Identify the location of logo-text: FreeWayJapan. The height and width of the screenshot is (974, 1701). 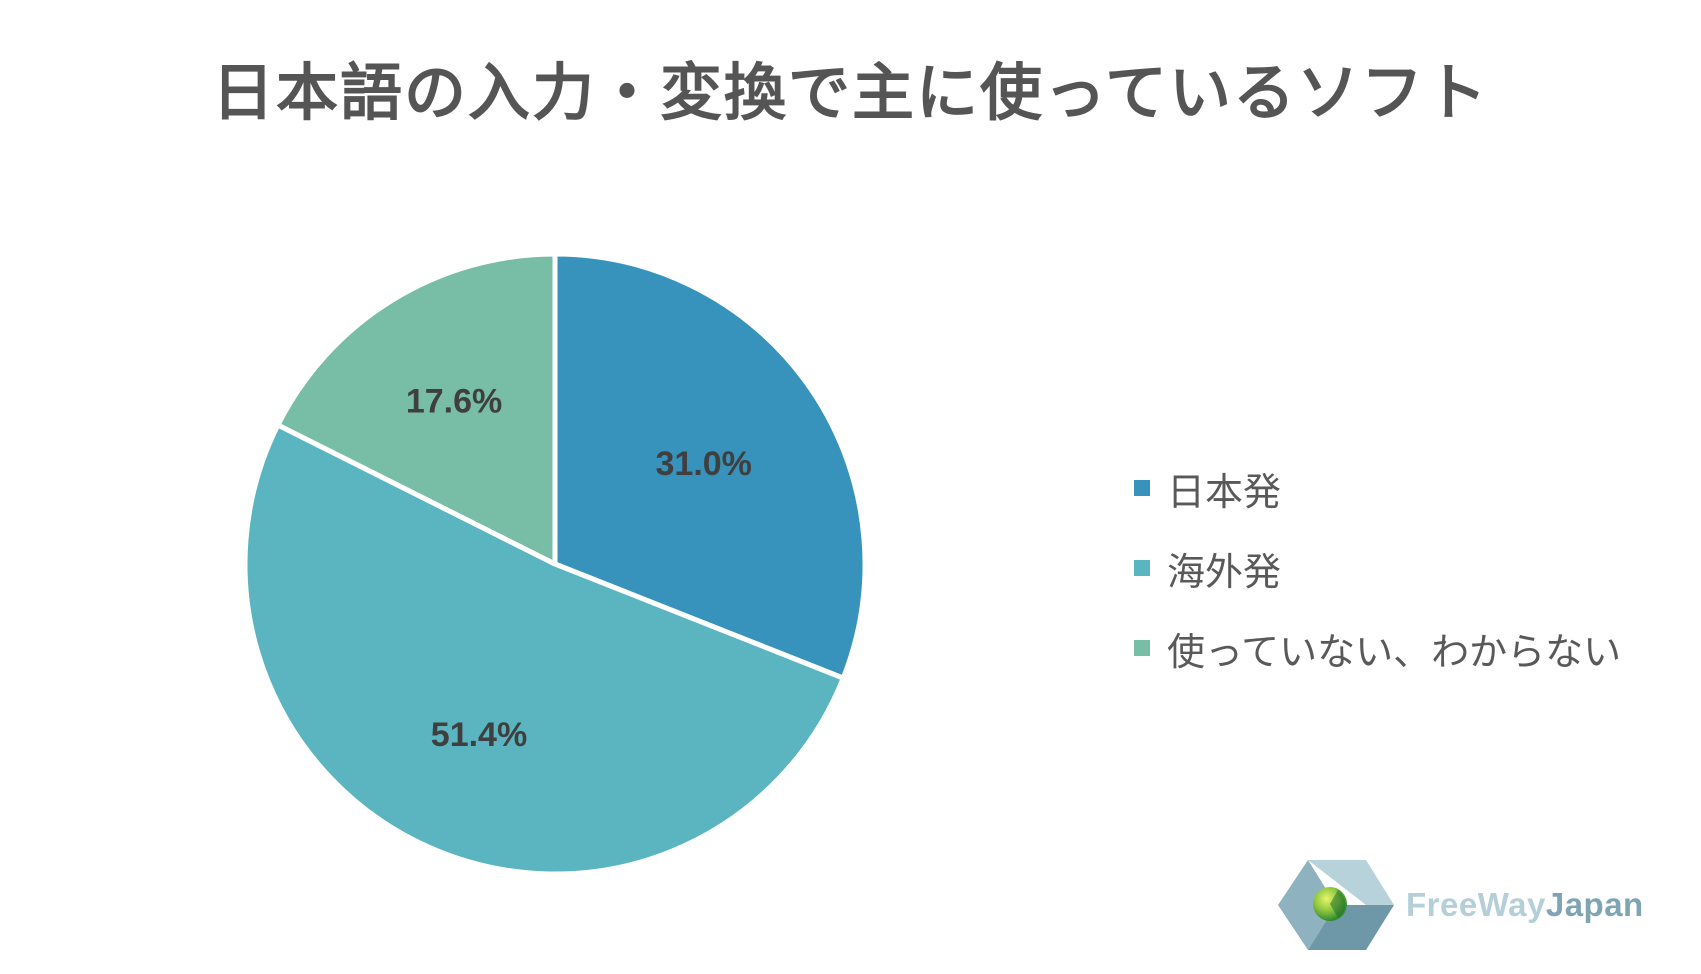
(1525, 905).